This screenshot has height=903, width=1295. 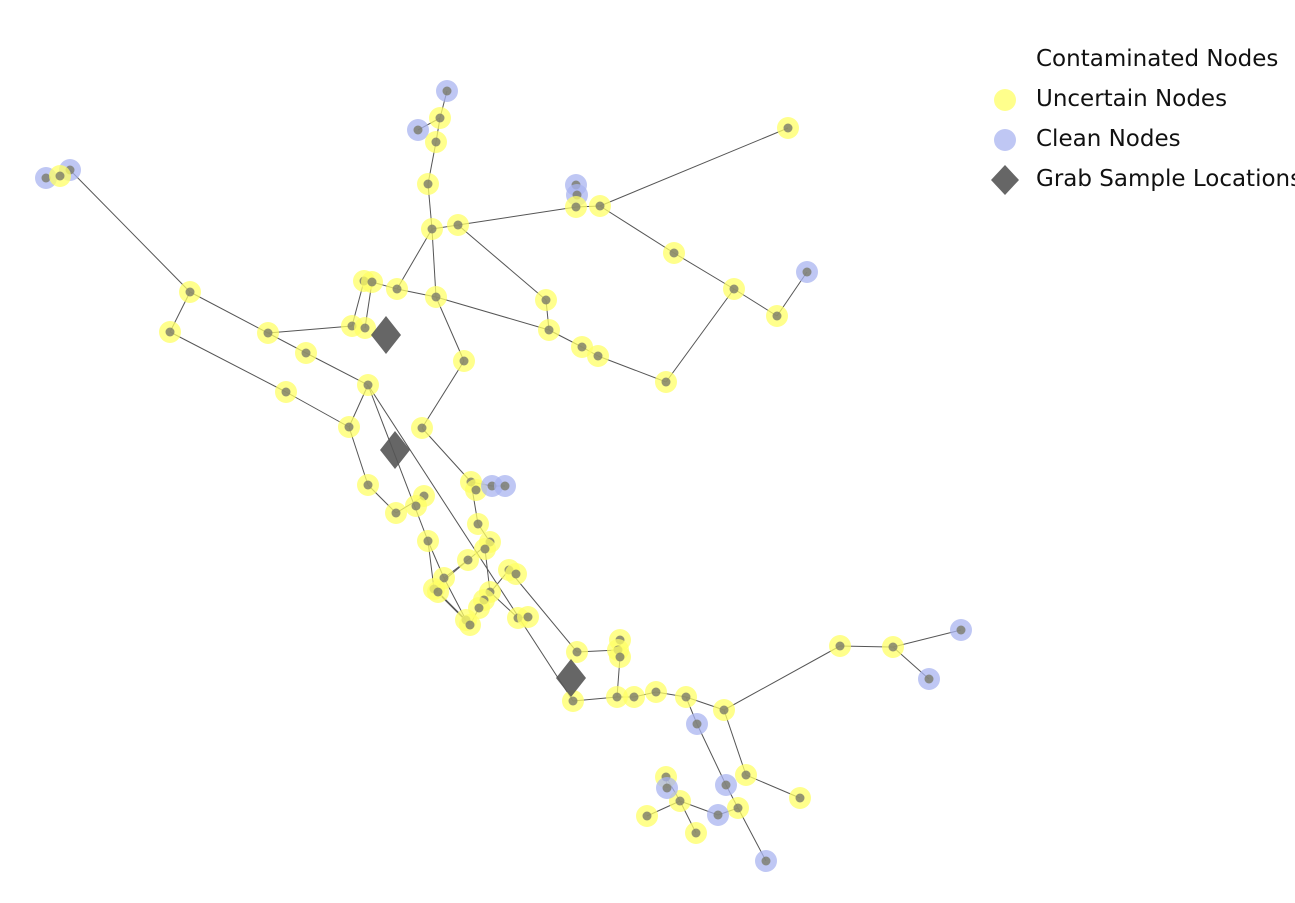 I want to click on legend-label-clean: Clean Nodes, so click(x=1108, y=139).